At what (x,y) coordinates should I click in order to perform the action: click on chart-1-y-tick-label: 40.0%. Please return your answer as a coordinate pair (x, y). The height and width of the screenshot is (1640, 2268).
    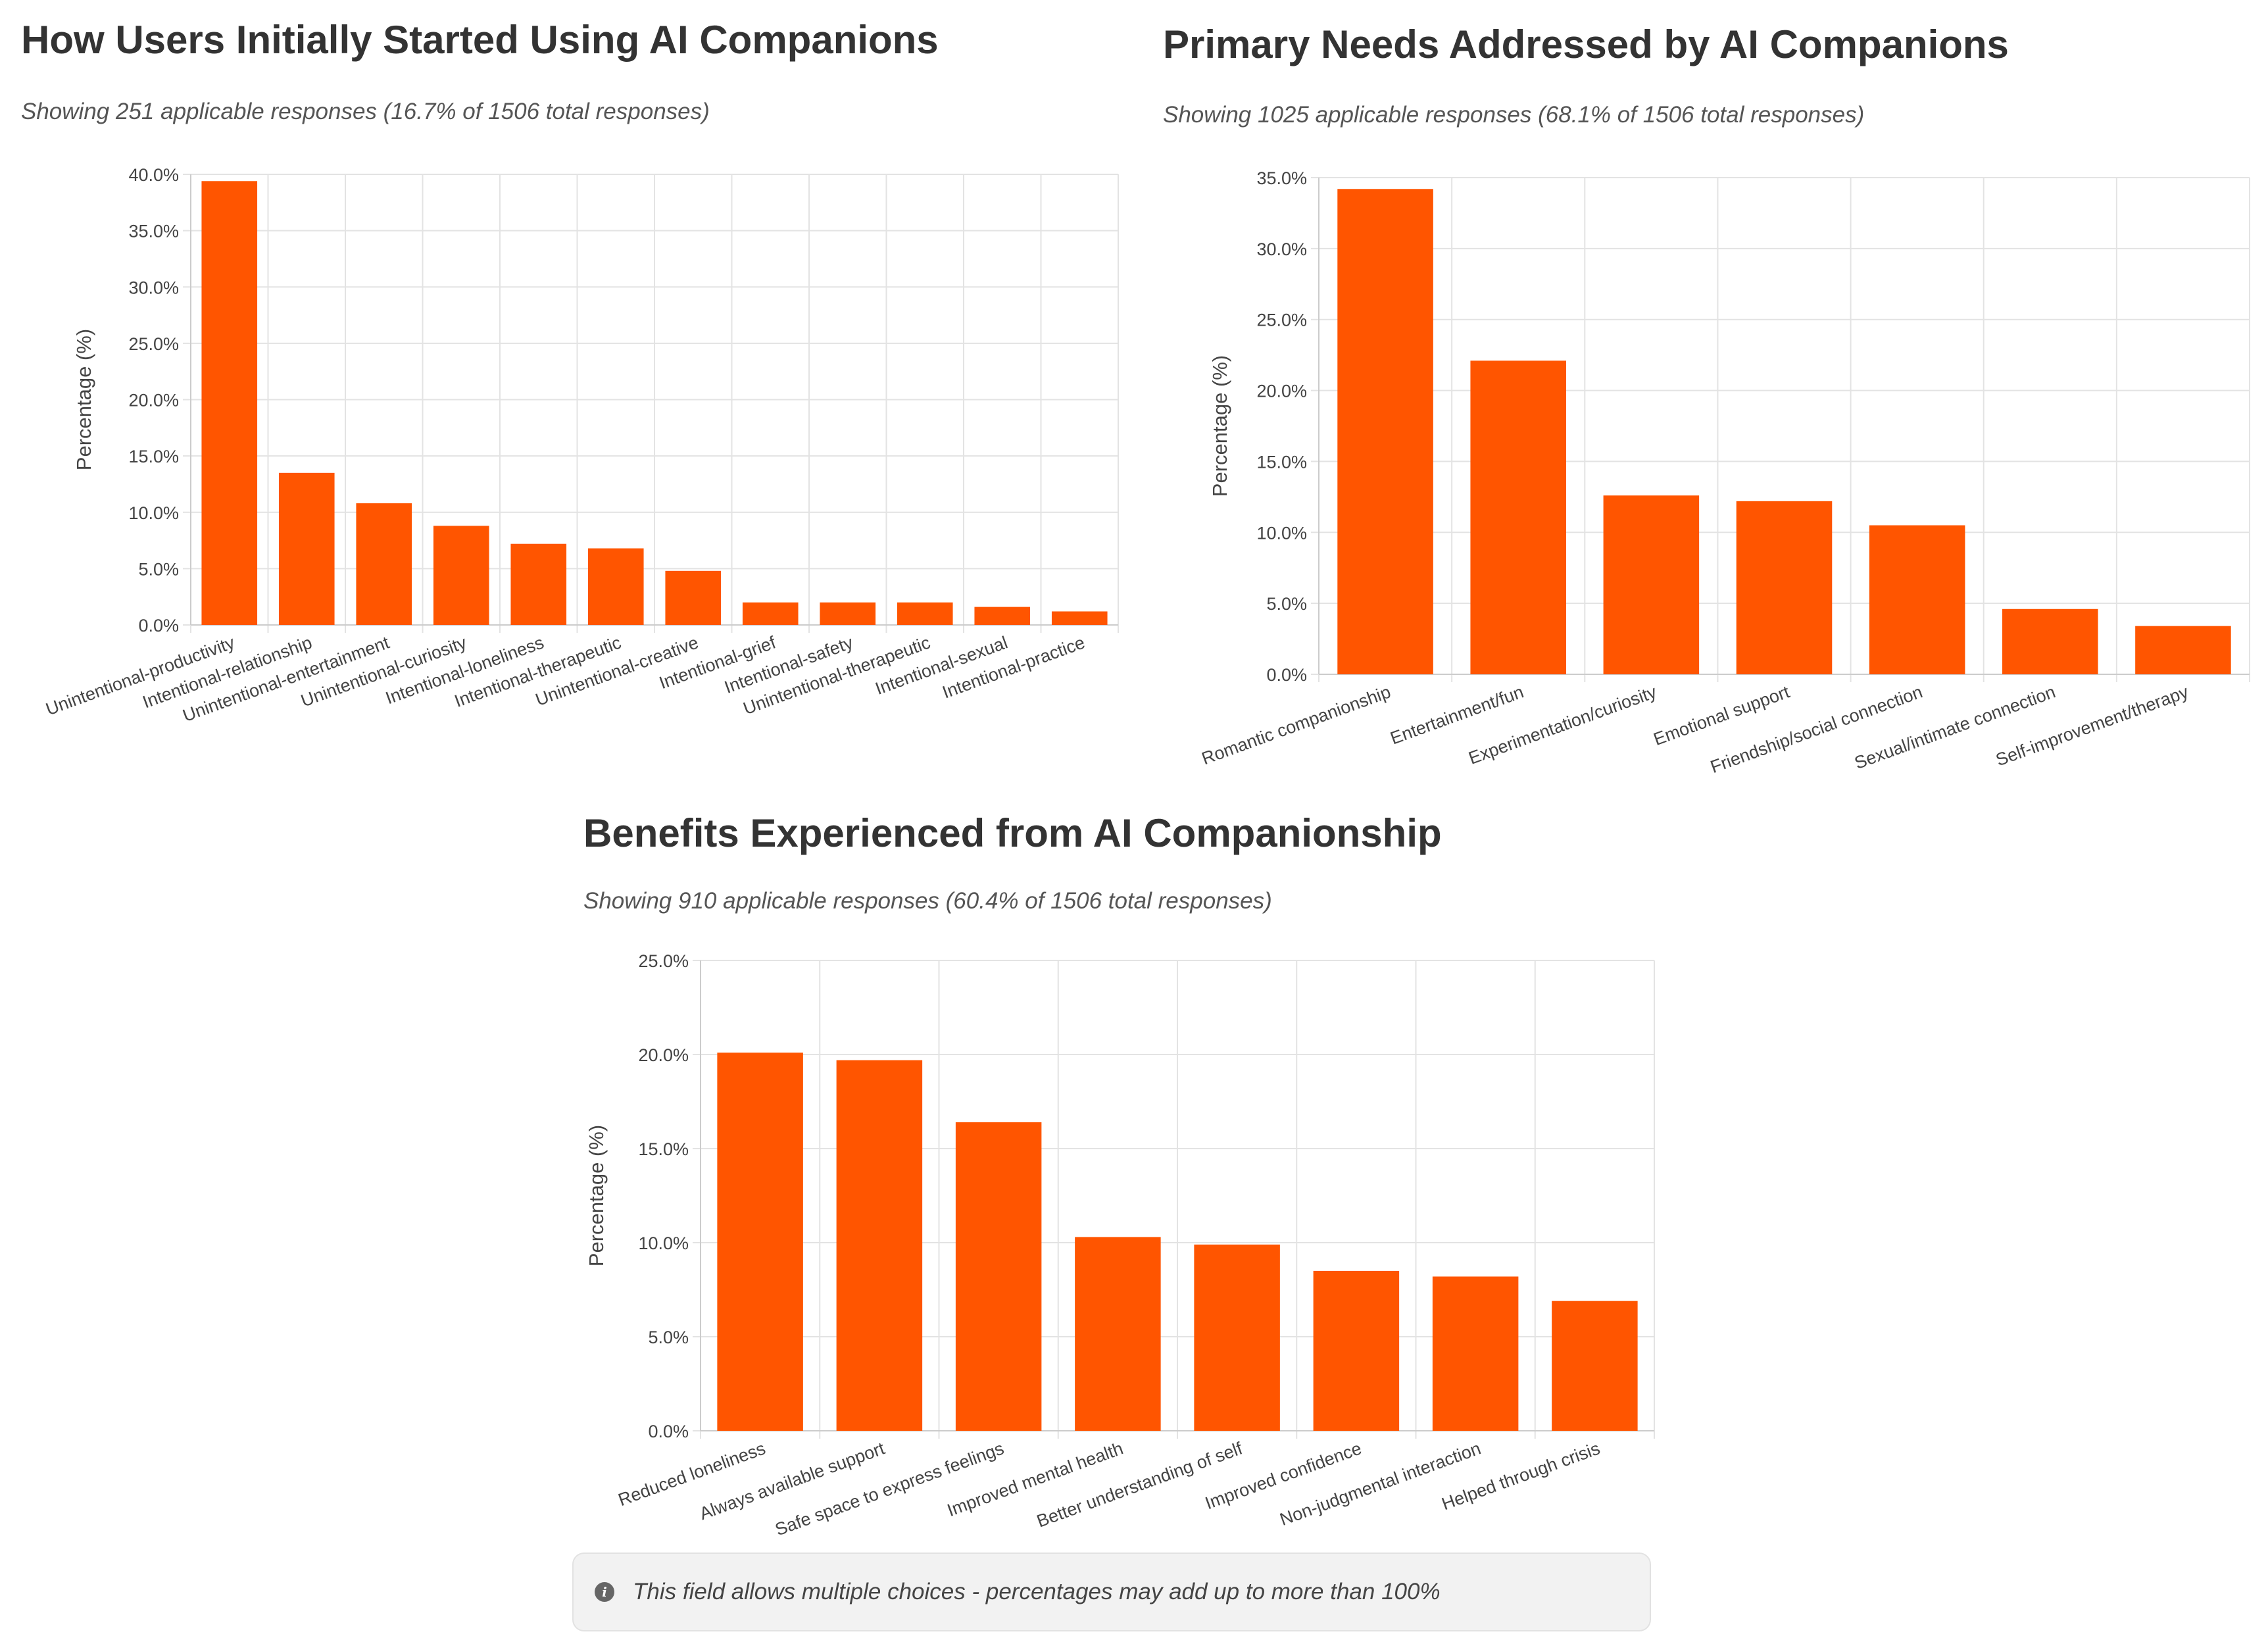
    Looking at the image, I should click on (154, 175).